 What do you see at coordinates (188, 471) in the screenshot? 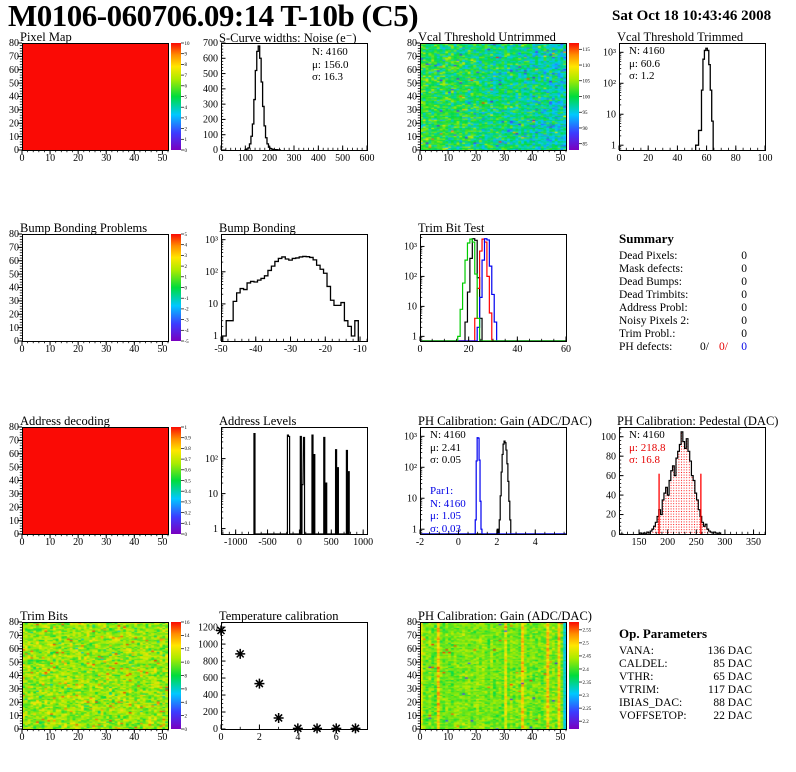
I see `colorbar-tick-label: 0.6` at bounding box center [188, 471].